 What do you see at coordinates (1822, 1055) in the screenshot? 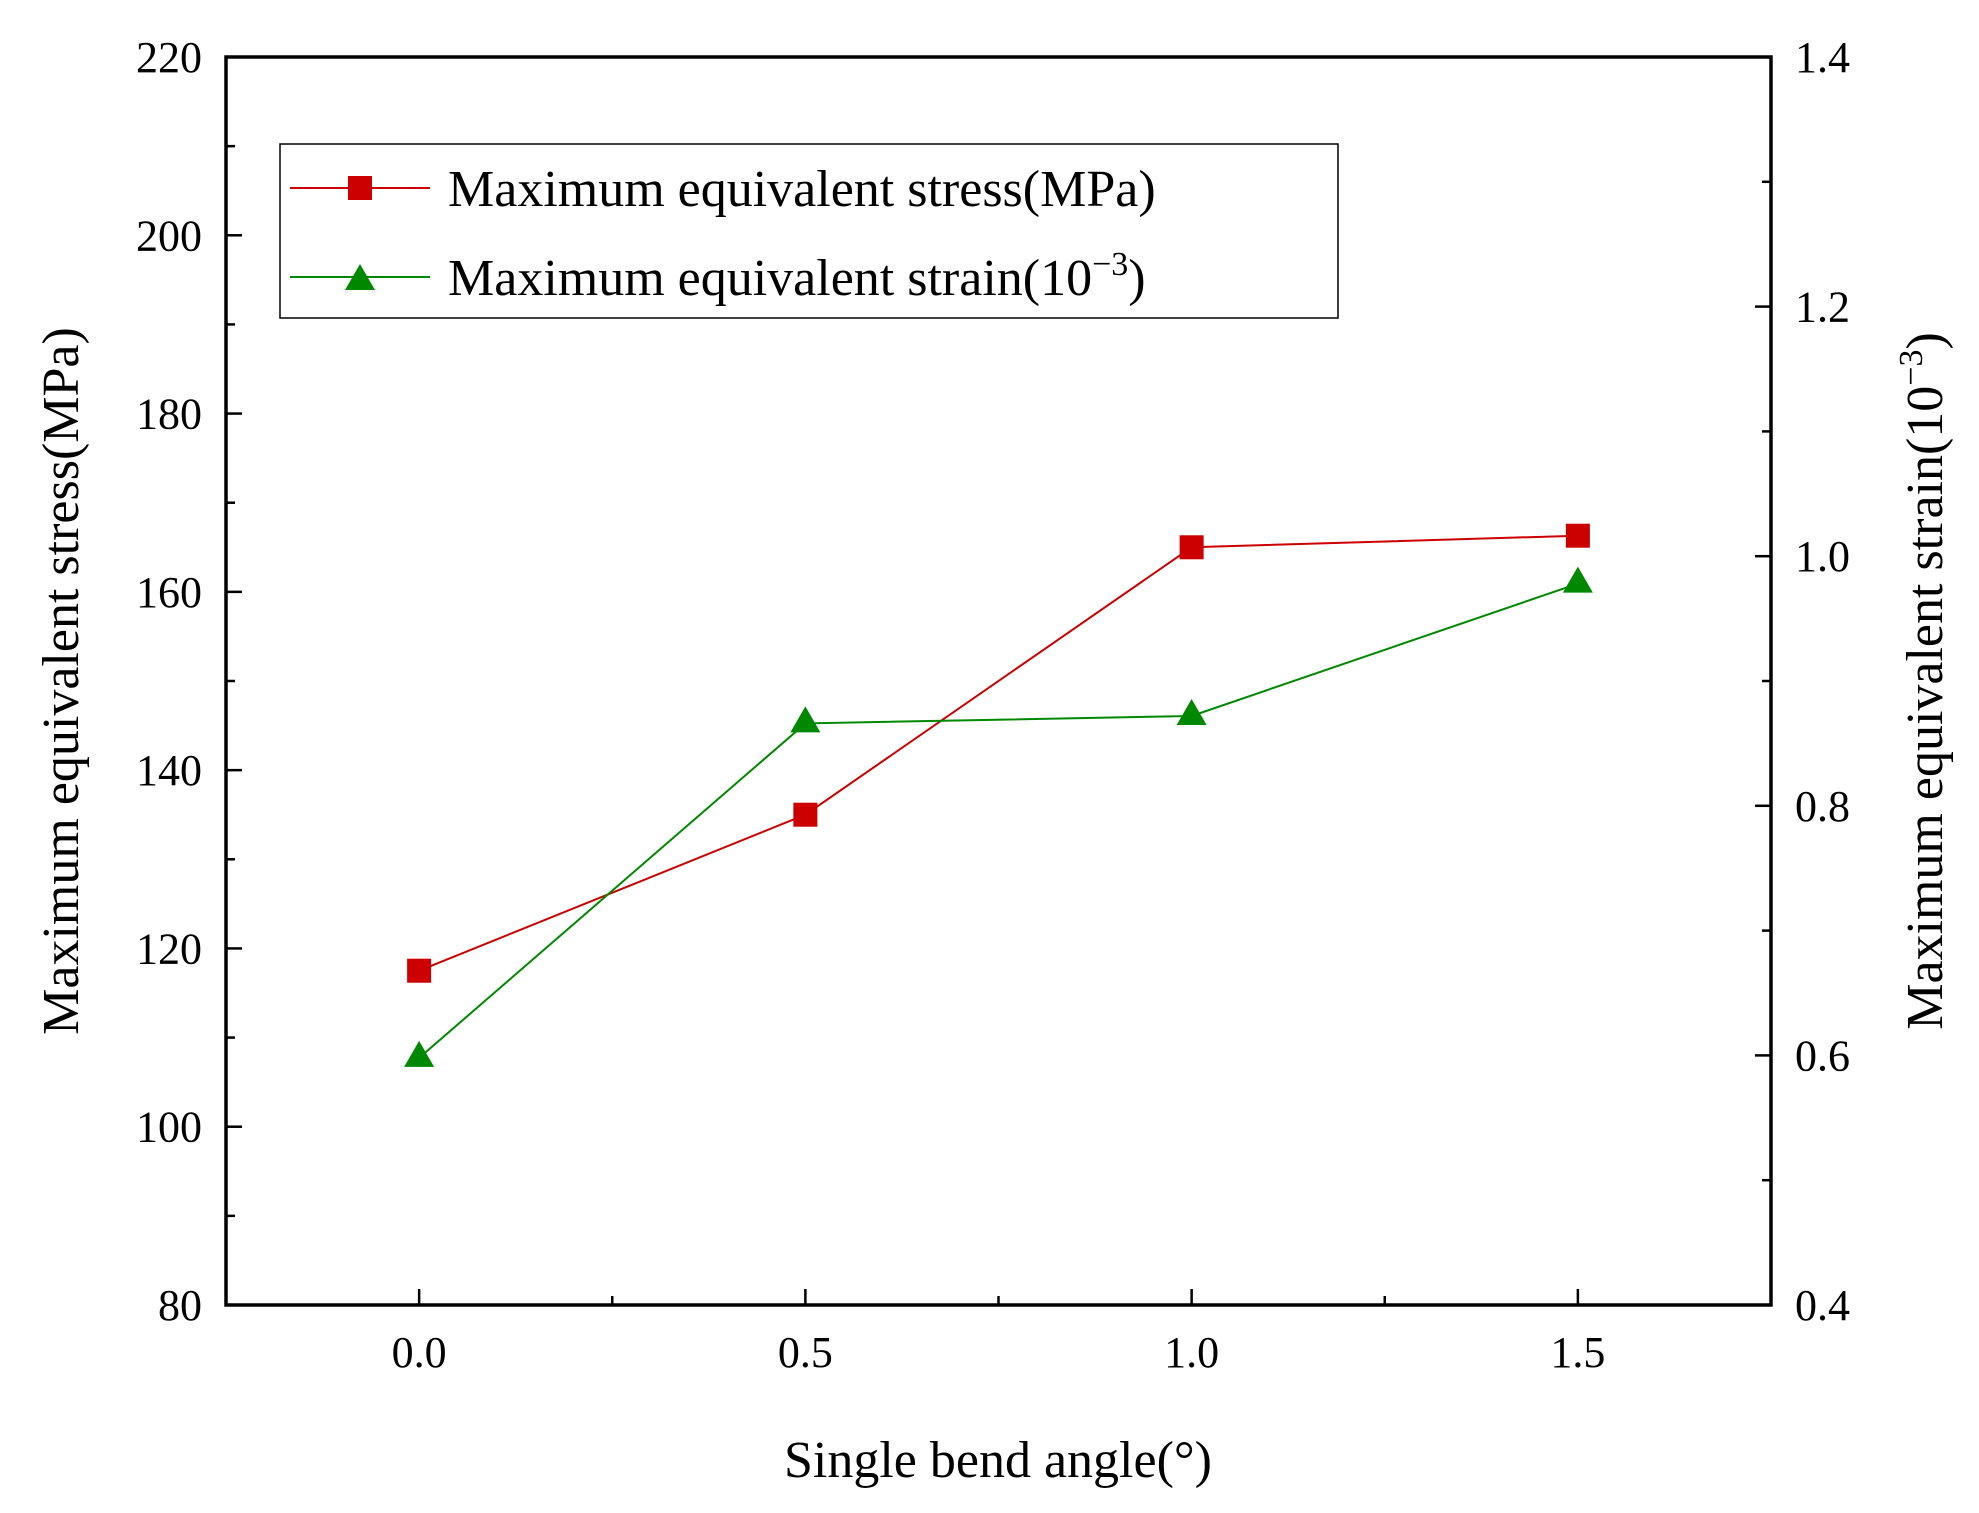
I see `right-y-tick-label: 0.6` at bounding box center [1822, 1055].